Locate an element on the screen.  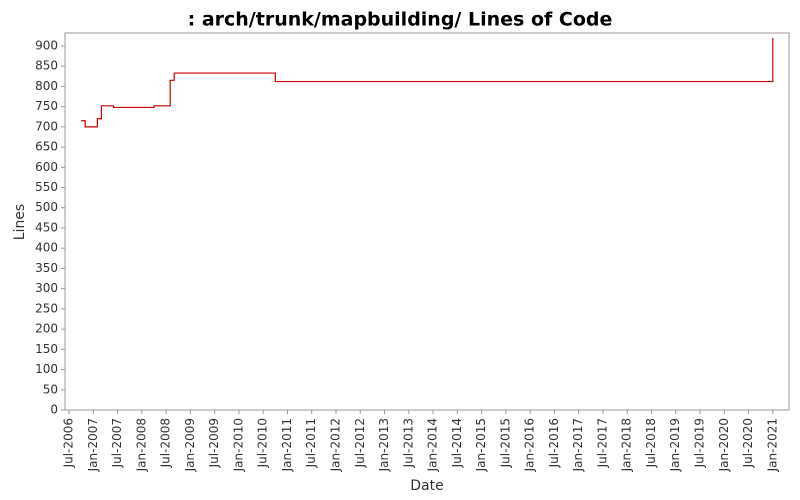
x-tick-label: Jan-2010 is located at coordinates (238, 445).